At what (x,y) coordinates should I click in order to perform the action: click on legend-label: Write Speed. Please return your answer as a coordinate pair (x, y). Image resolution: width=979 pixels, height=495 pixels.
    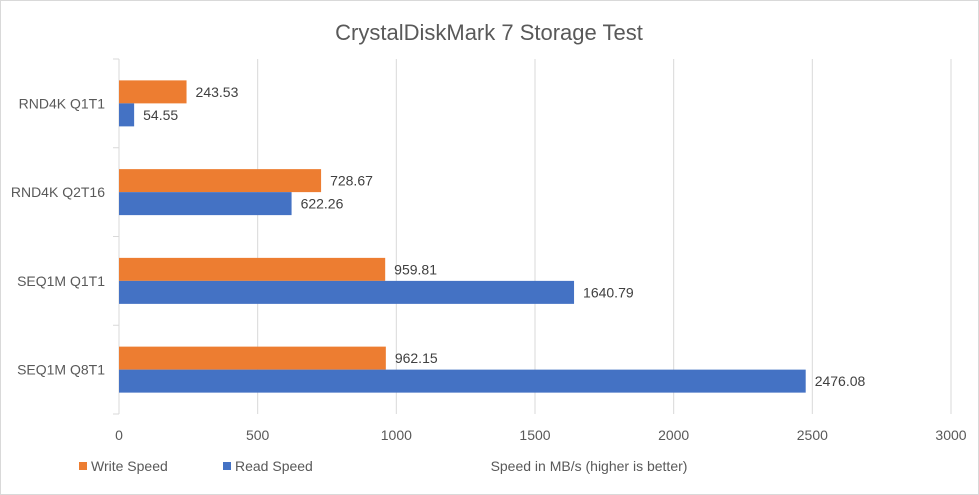
    Looking at the image, I should click on (129, 466).